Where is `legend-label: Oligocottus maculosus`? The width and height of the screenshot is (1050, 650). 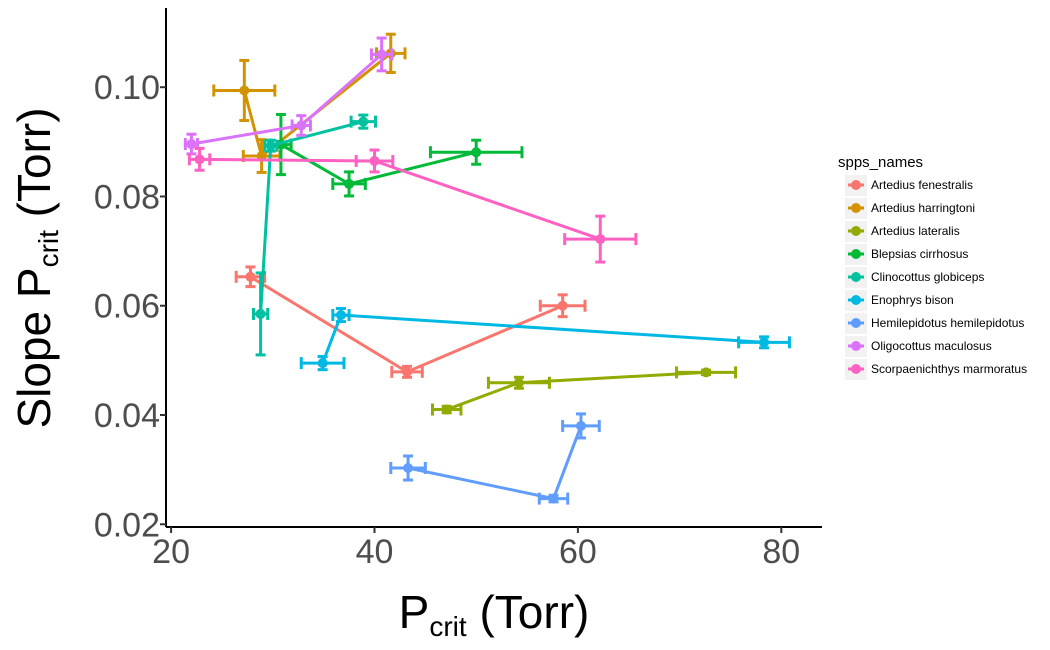
legend-label: Oligocottus maculosus is located at coordinates (931, 346).